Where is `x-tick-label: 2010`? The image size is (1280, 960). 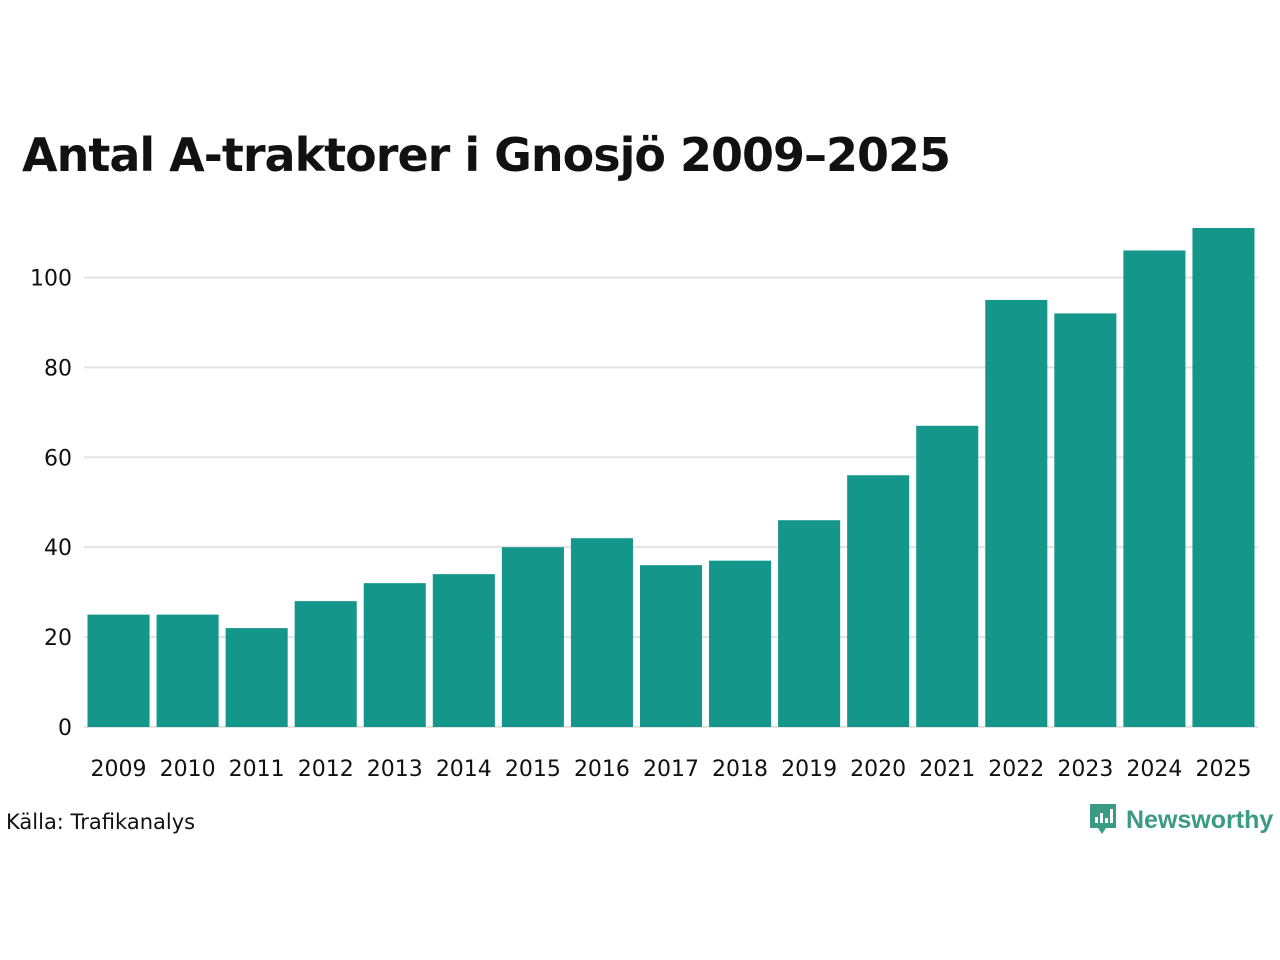 x-tick-label: 2010 is located at coordinates (188, 769).